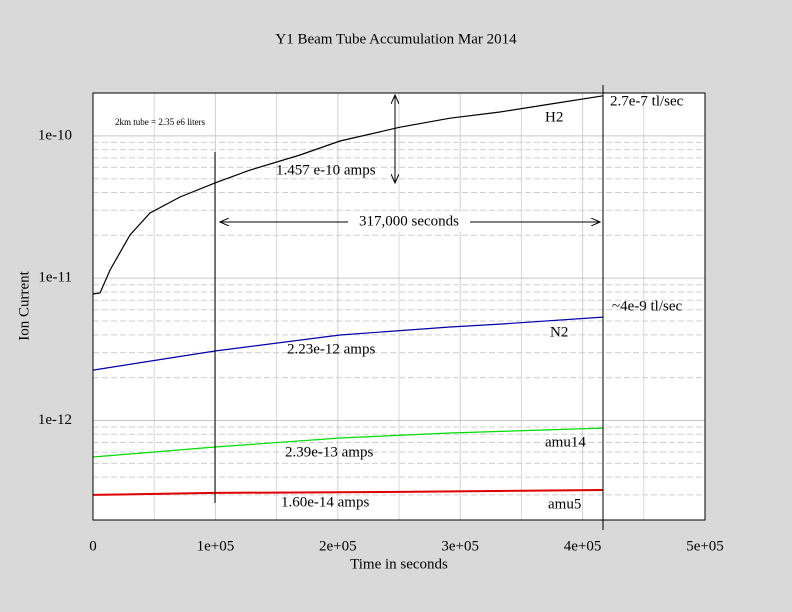 This screenshot has height=612, width=792. Describe the element at coordinates (329, 452) in the screenshot. I see `annotation: 2.39e-13 amps` at that location.